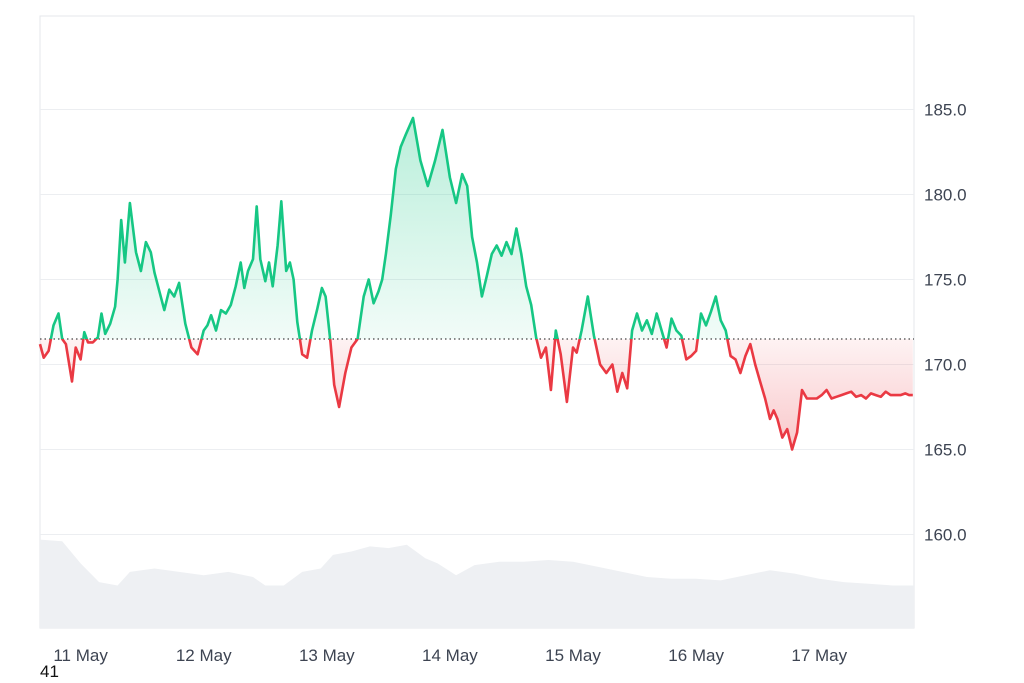 The height and width of the screenshot is (683, 1024). Describe the element at coordinates (945, 365) in the screenshot. I see `y-tick-label: 170.0` at that location.